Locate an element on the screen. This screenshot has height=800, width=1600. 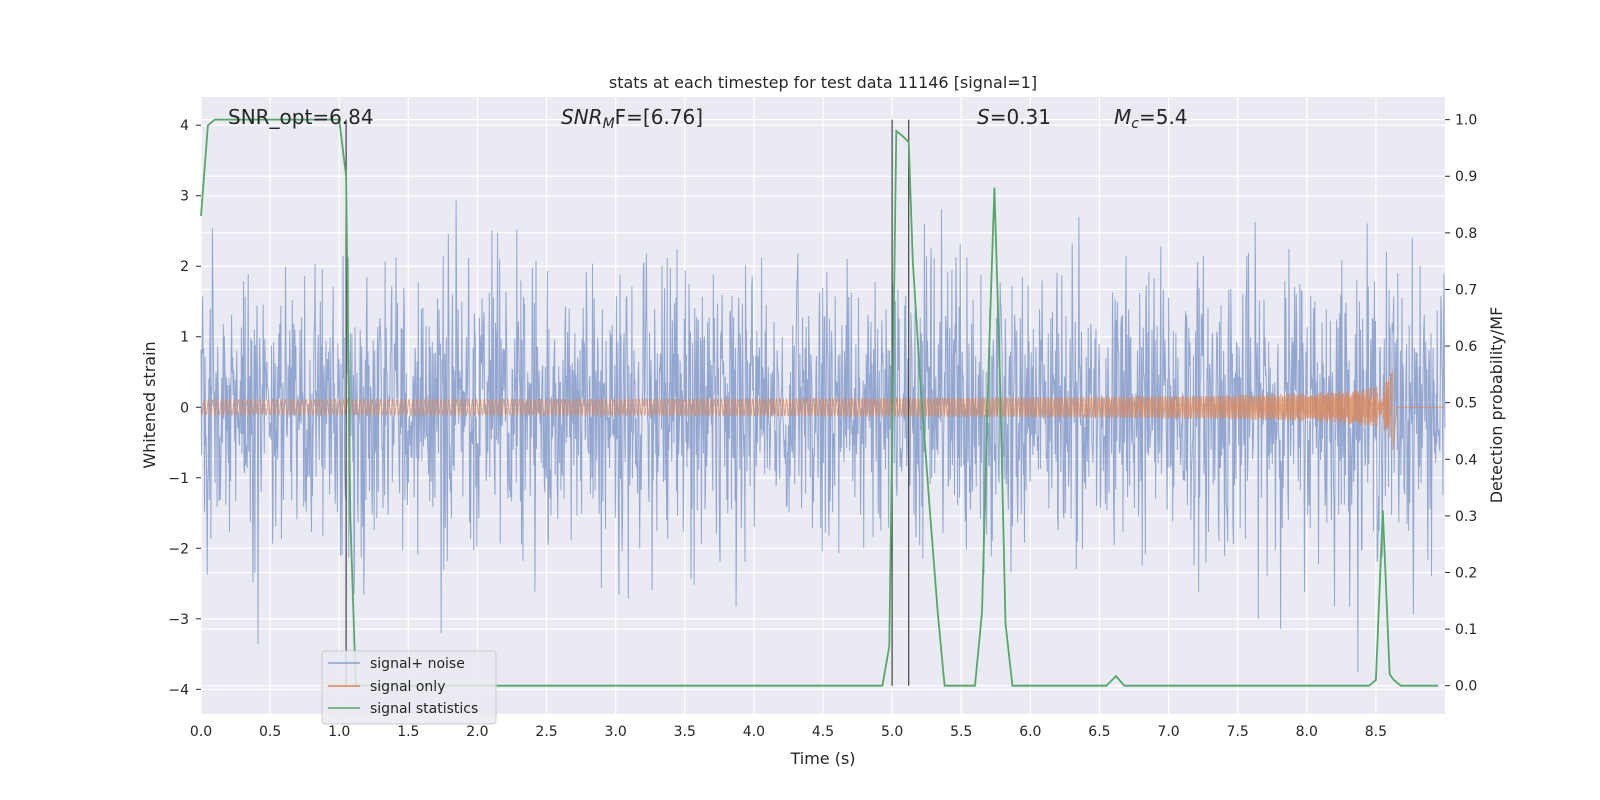
annotation-mc-rest: =5.4 is located at coordinates (1163, 117).